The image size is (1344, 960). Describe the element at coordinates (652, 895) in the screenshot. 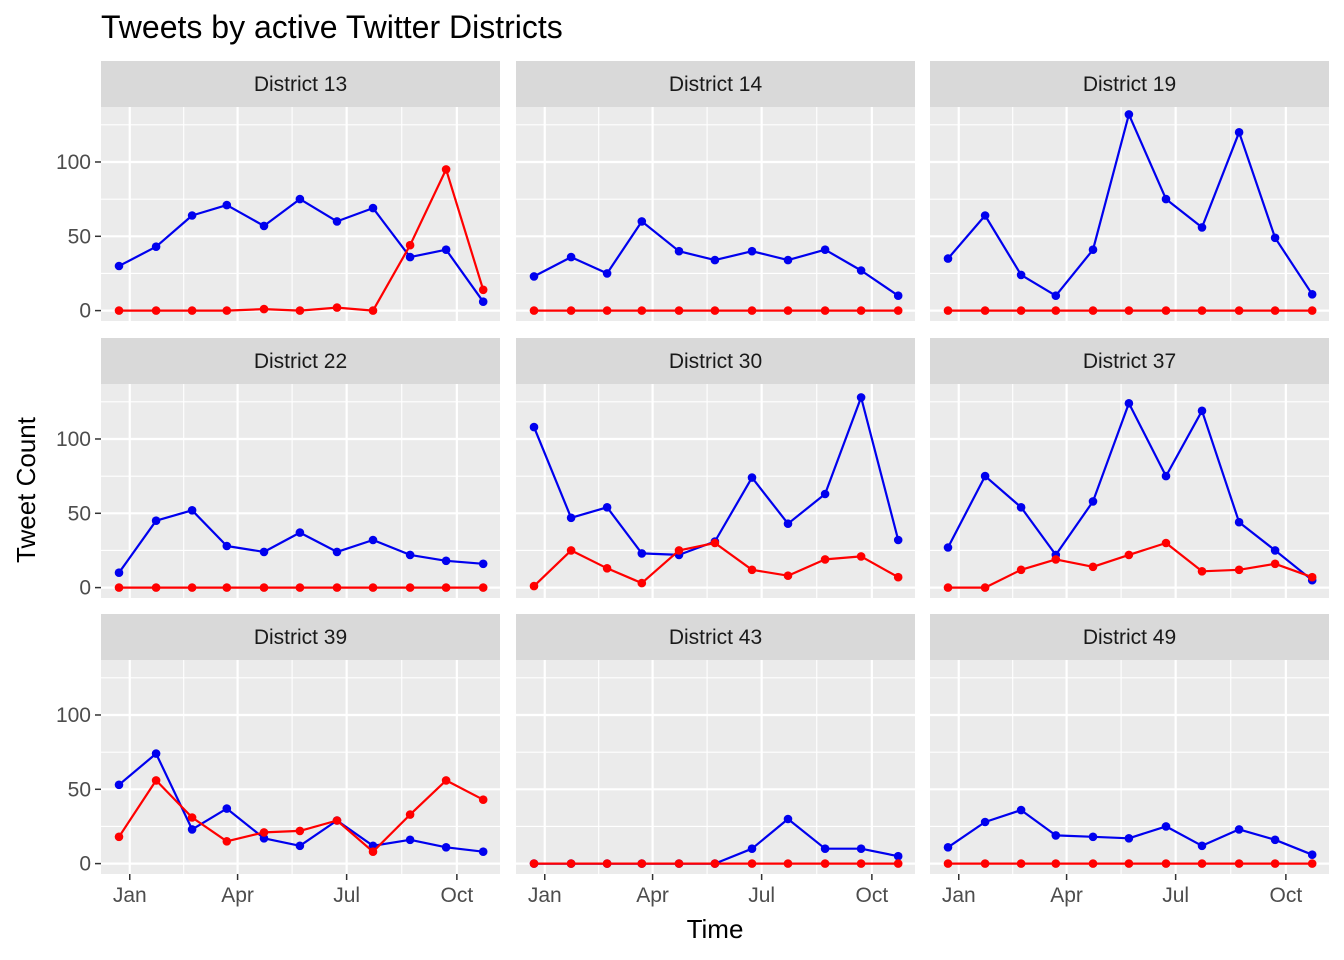

I see `x-tick-label: Apr` at that location.